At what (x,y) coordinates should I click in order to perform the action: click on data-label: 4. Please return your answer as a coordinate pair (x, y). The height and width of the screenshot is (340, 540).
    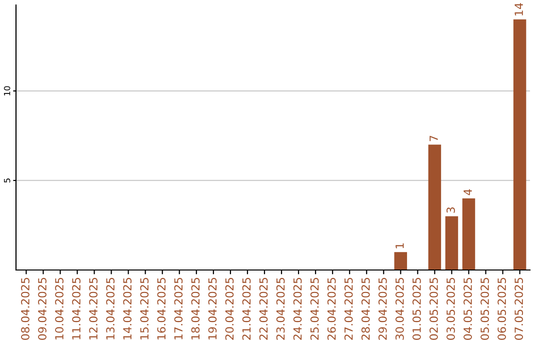
    Looking at the image, I should click on (468, 192).